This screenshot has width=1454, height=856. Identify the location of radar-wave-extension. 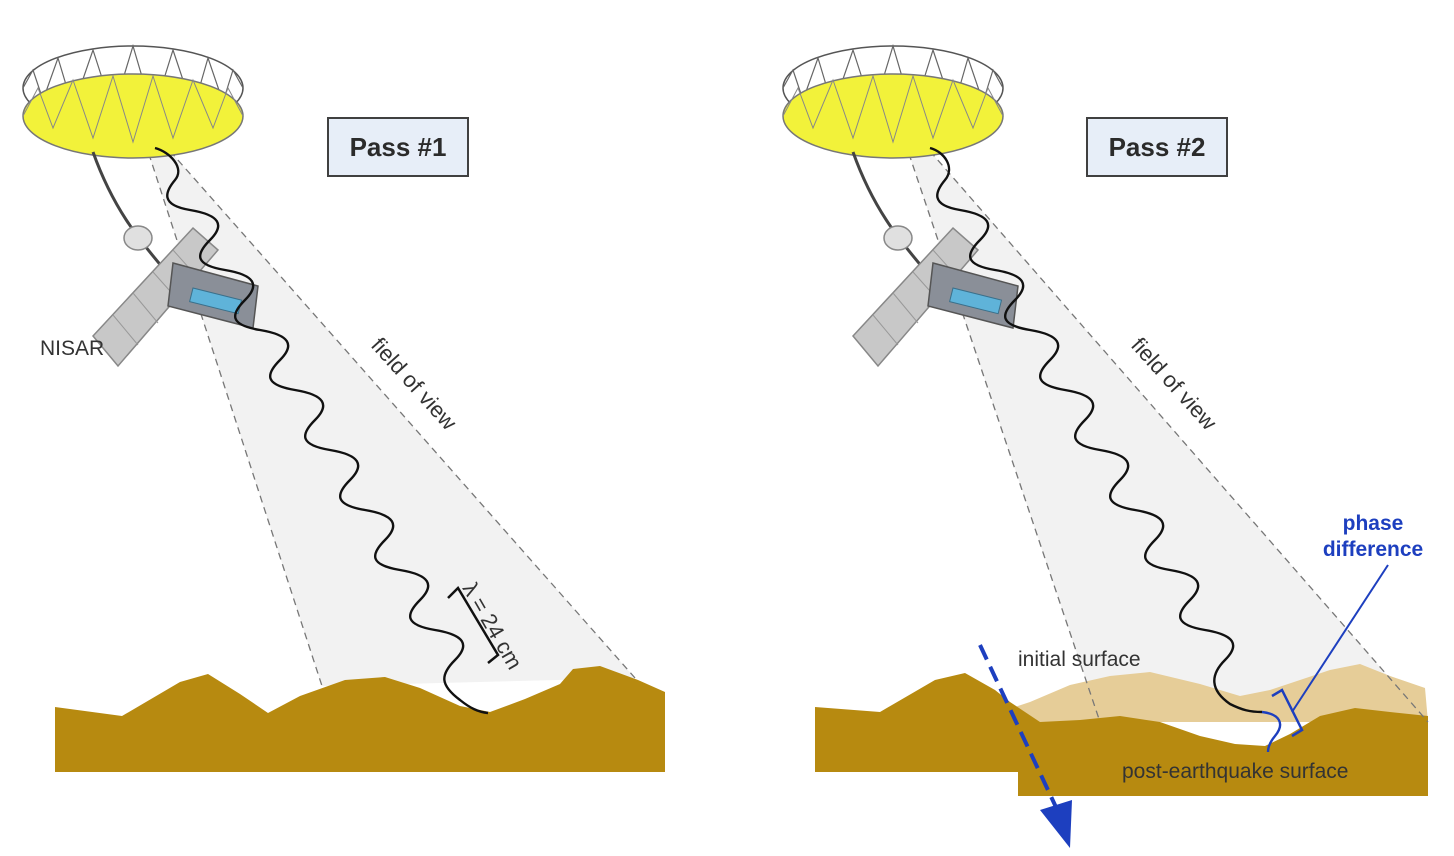
(1271, 731).